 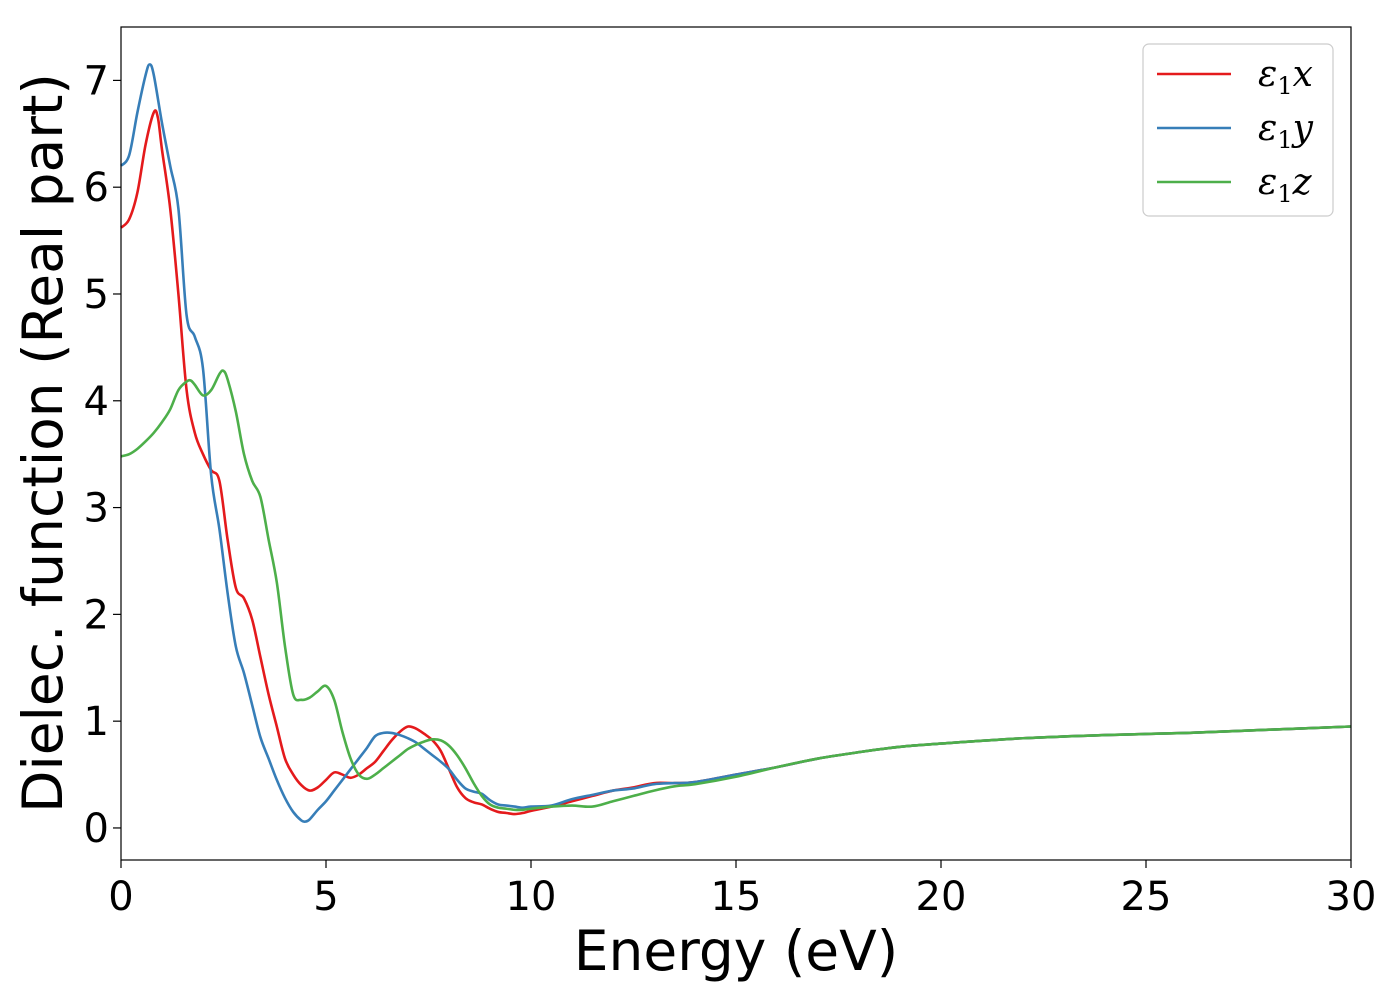 I want to click on x-tick-label: 25, so click(x=1146, y=897).